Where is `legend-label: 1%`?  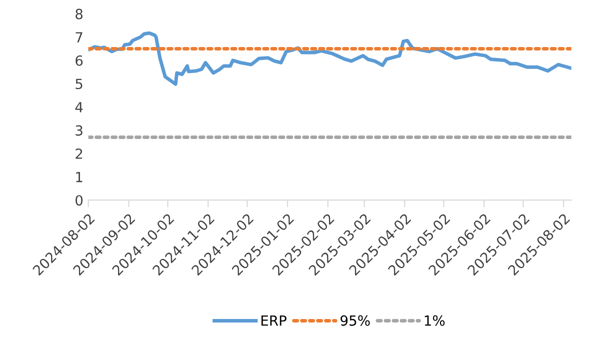
legend-label: 1% is located at coordinates (434, 320).